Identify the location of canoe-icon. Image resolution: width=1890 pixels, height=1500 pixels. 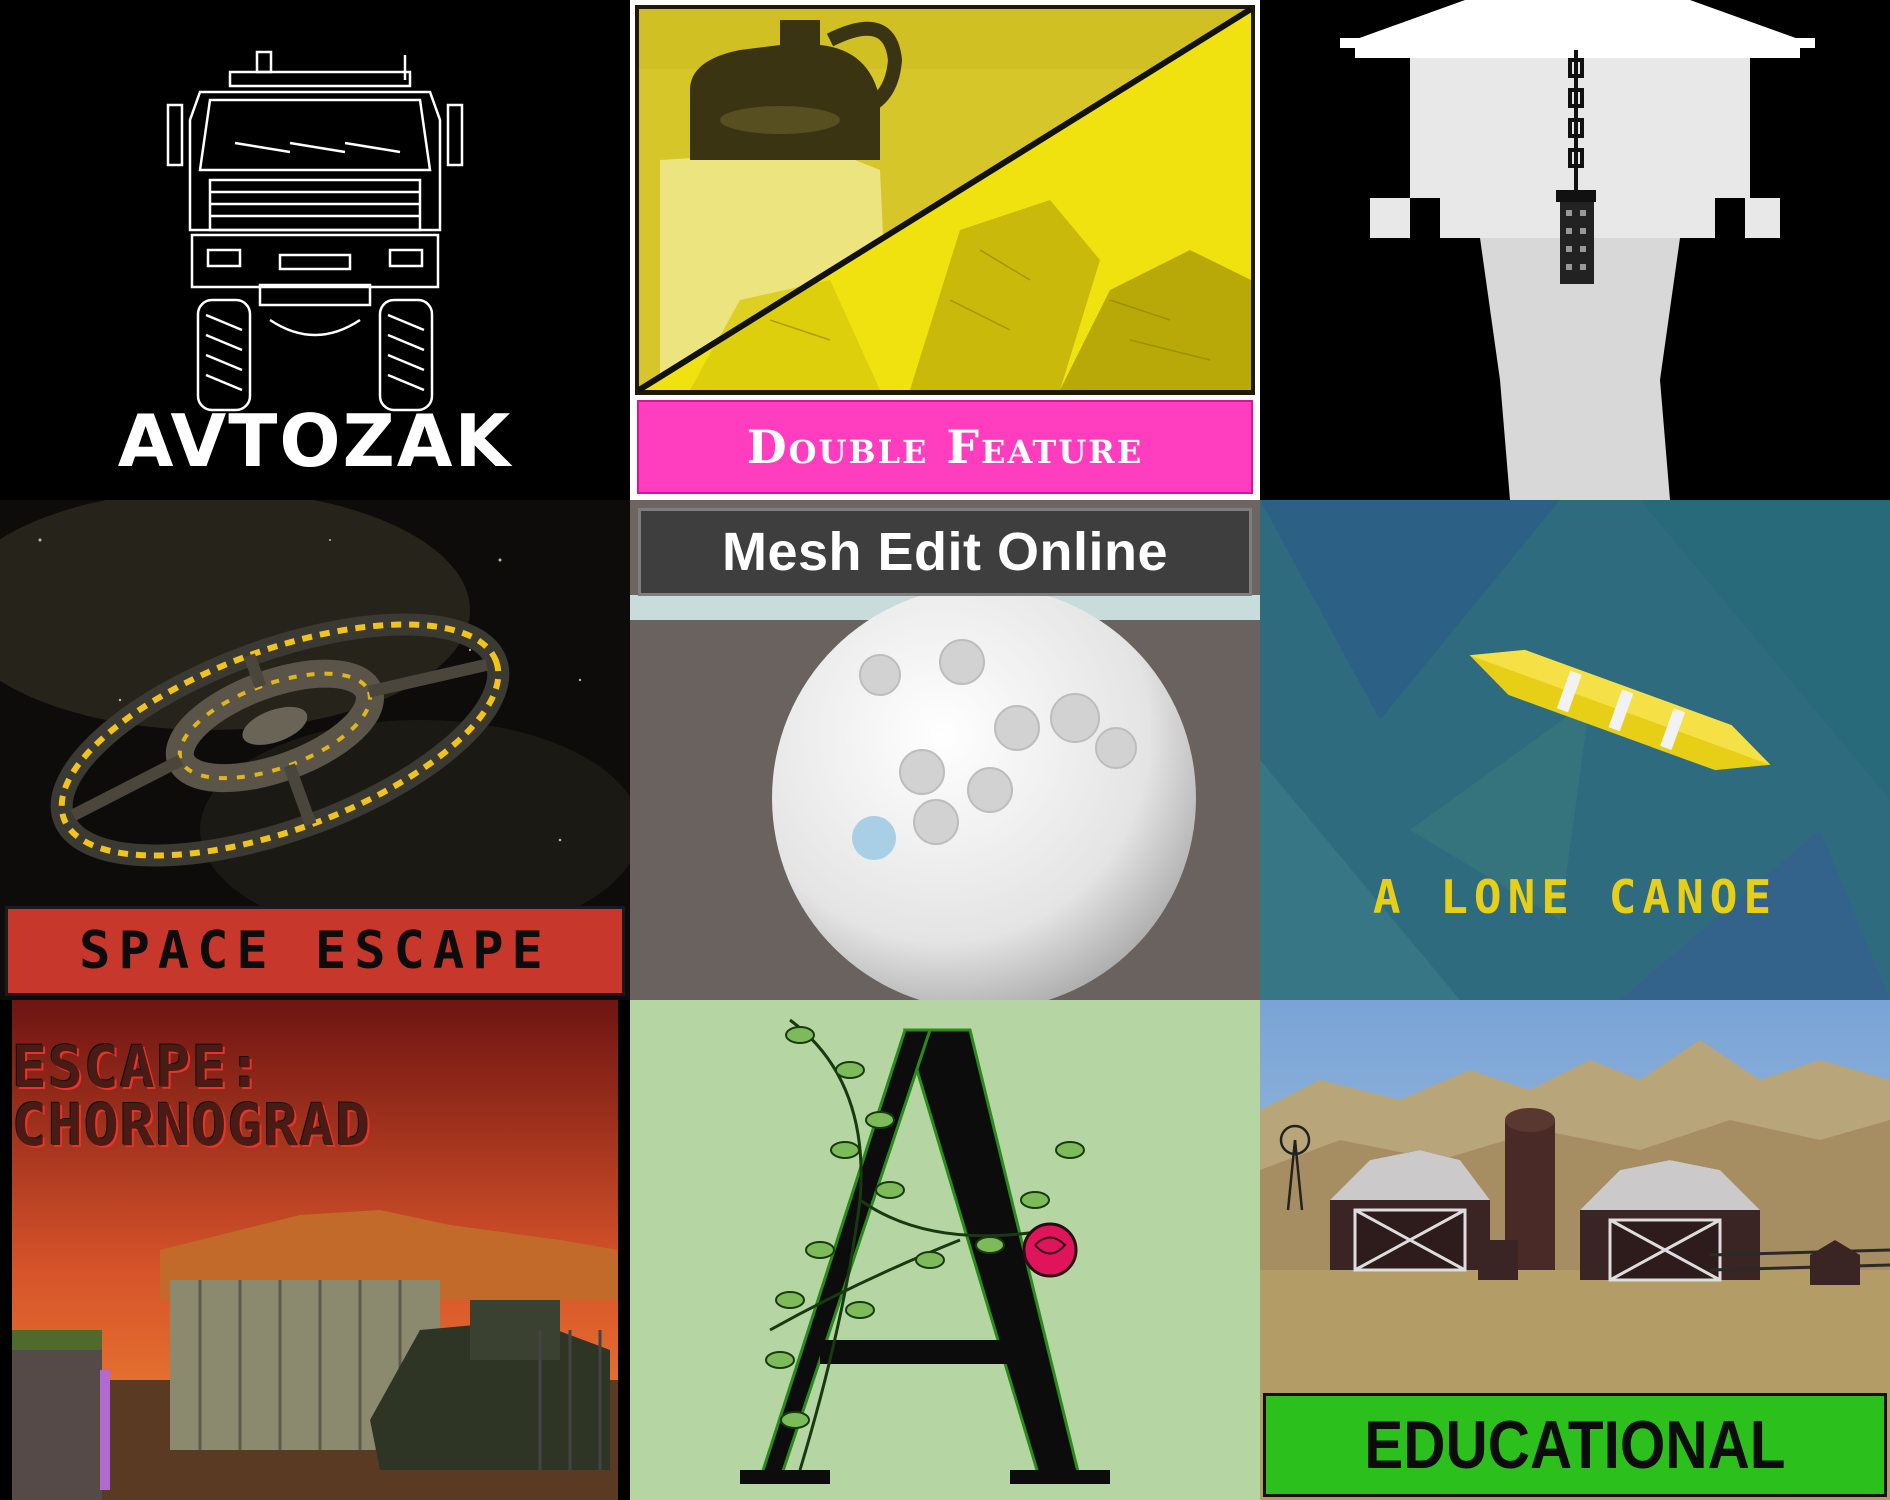
(1575, 750).